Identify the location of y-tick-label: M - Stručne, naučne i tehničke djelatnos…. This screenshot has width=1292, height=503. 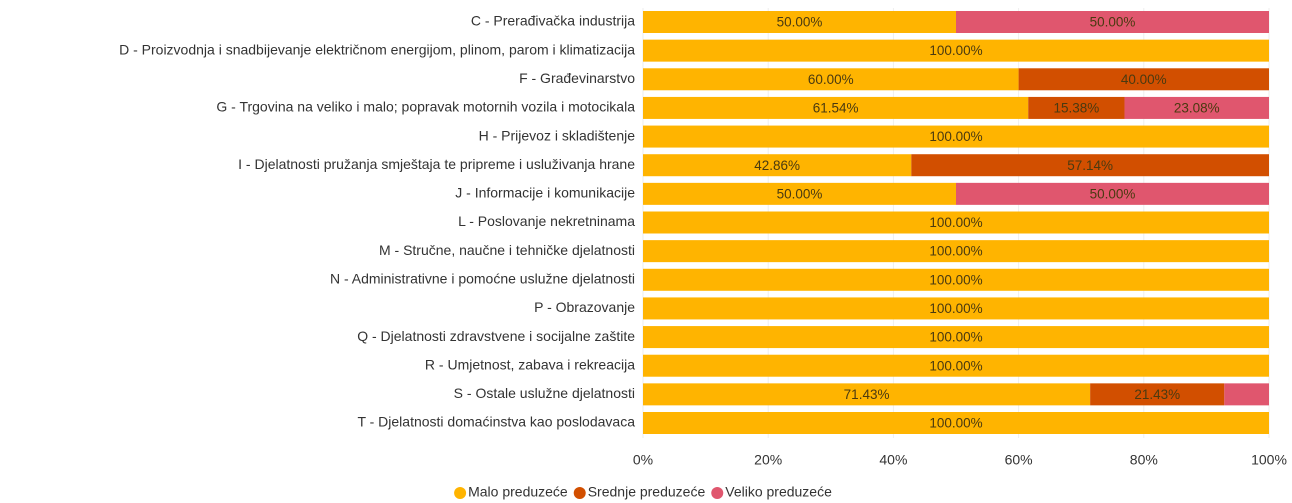
(507, 250).